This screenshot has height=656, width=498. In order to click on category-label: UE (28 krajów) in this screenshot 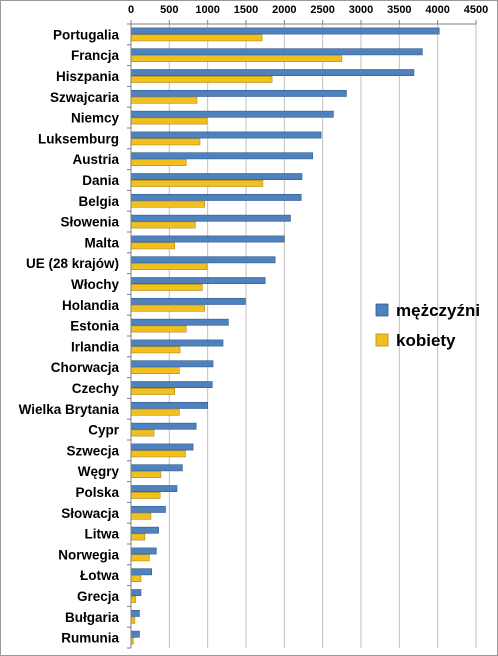, I will do `click(72, 263)`.